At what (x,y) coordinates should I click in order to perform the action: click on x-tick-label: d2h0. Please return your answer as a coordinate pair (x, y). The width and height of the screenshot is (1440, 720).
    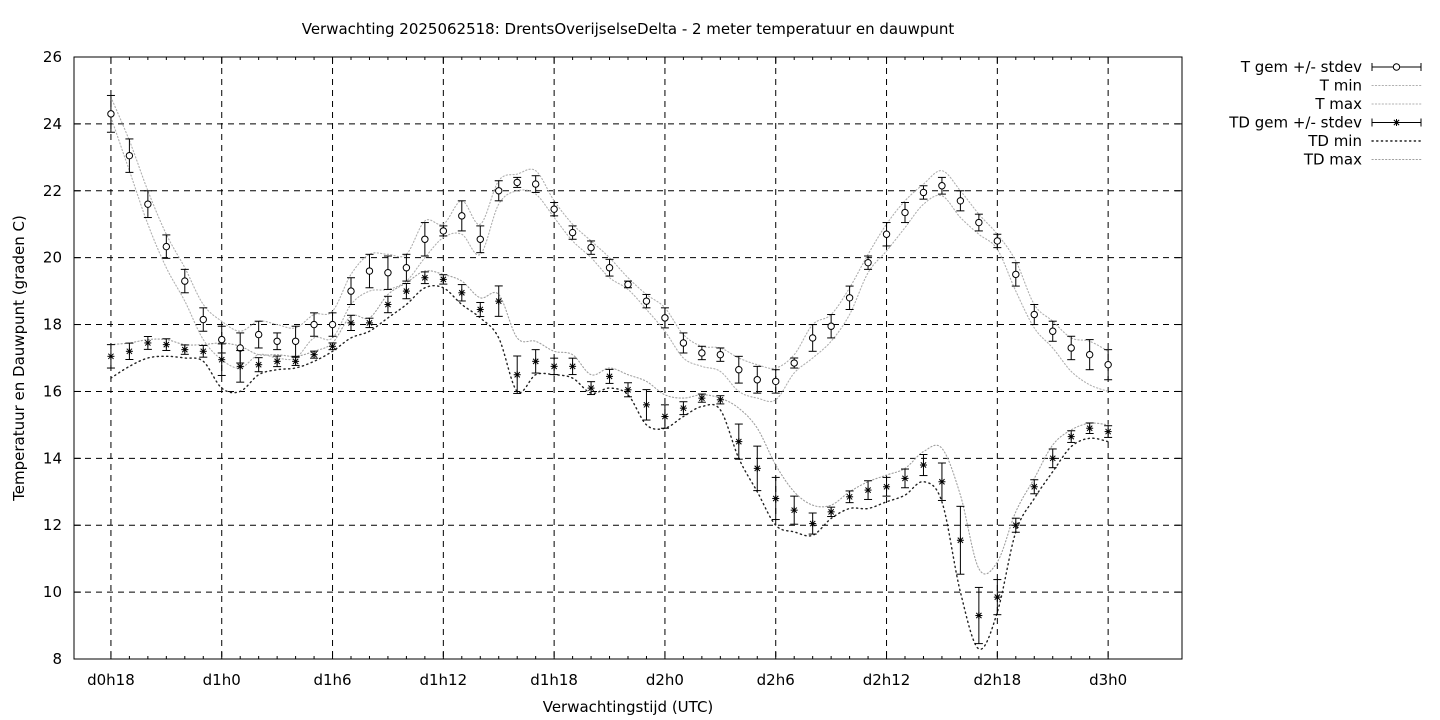
    Looking at the image, I should click on (665, 680).